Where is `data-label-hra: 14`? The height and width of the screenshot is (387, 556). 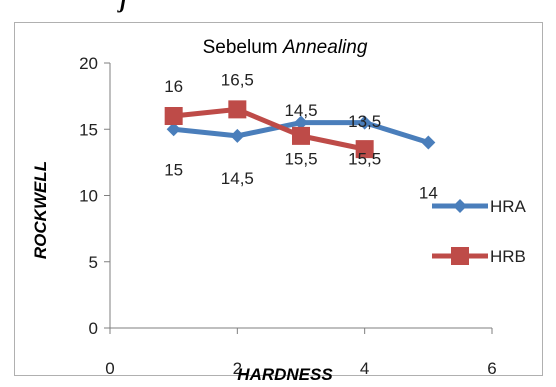
data-label-hra: 14 is located at coordinates (428, 193).